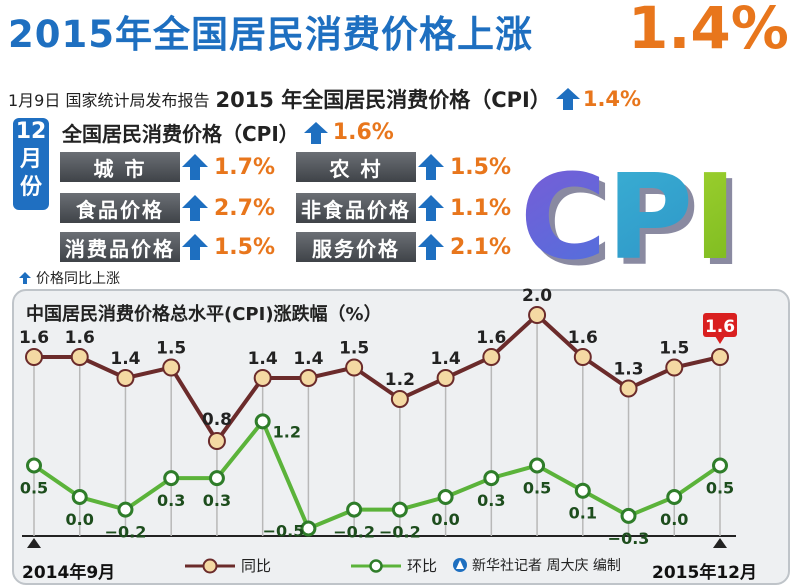 The width and height of the screenshot is (800, 586). Describe the element at coordinates (583, 513) in the screenshot. I see `mom-data-label: 0.1` at that location.